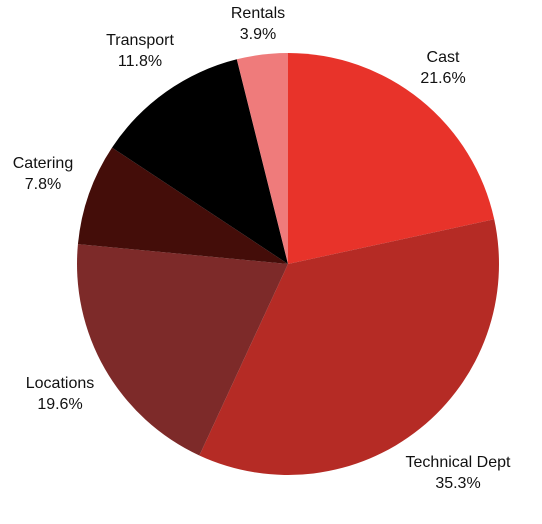 The height and width of the screenshot is (524, 542). I want to click on slice-label-locations: Locations, so click(60, 383).